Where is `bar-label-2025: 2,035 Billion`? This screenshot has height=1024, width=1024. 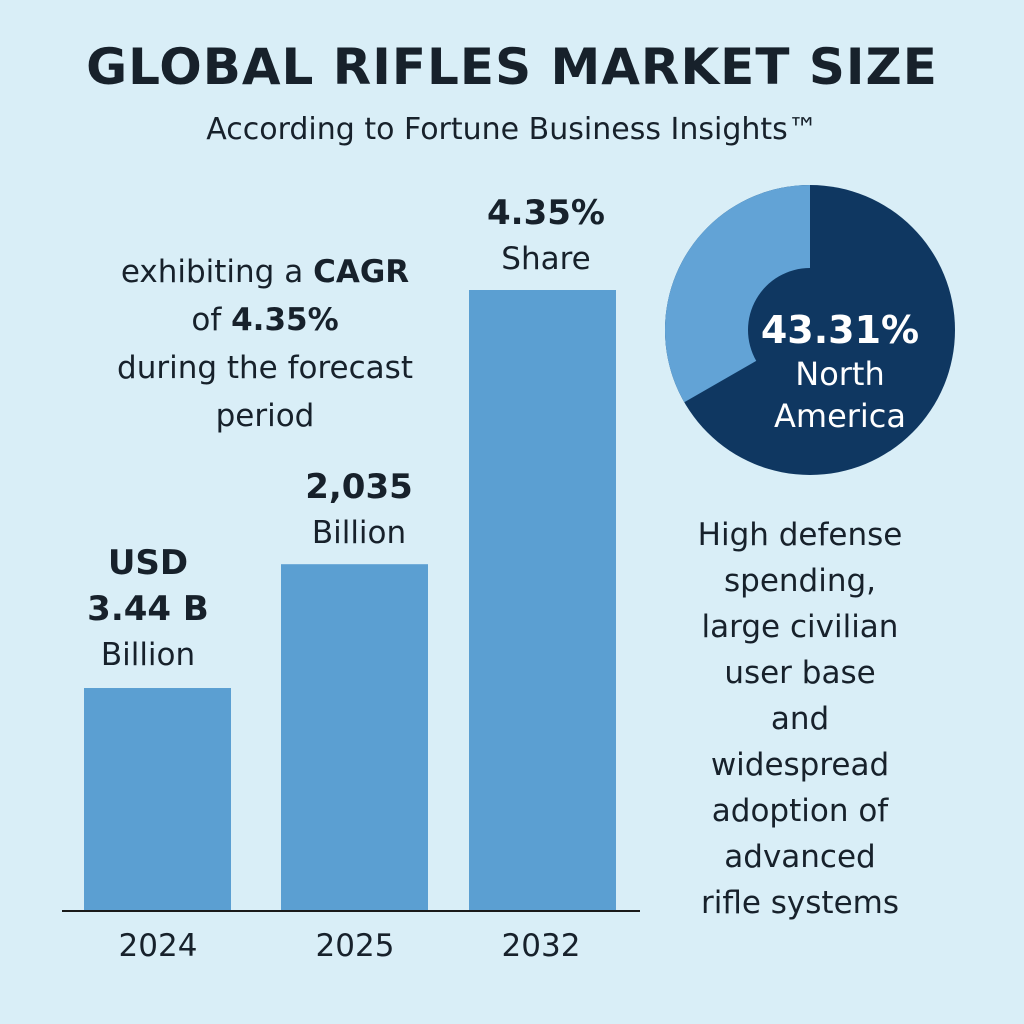
bar-label-2025: 2,035 Billion is located at coordinates (359, 510).